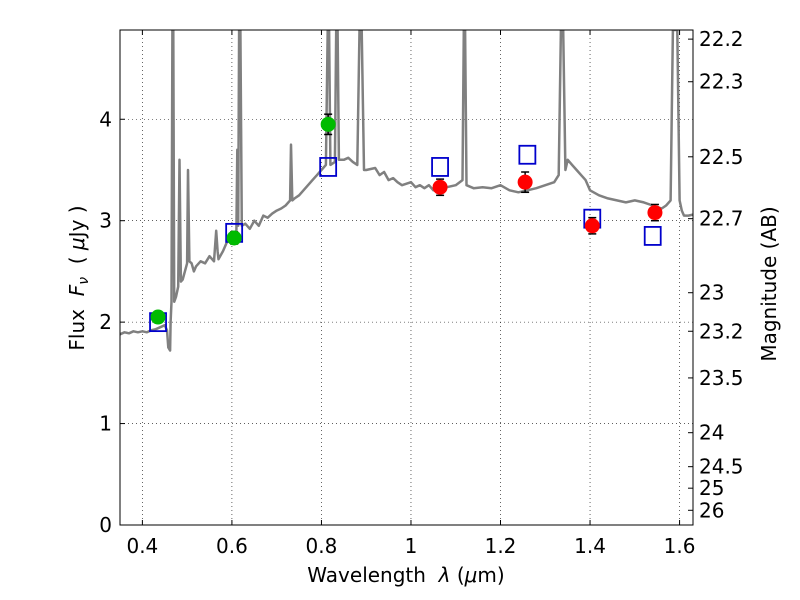 The height and width of the screenshot is (600, 800). Describe the element at coordinates (711, 488) in the screenshot. I see `mag-tick-label: 25` at that location.